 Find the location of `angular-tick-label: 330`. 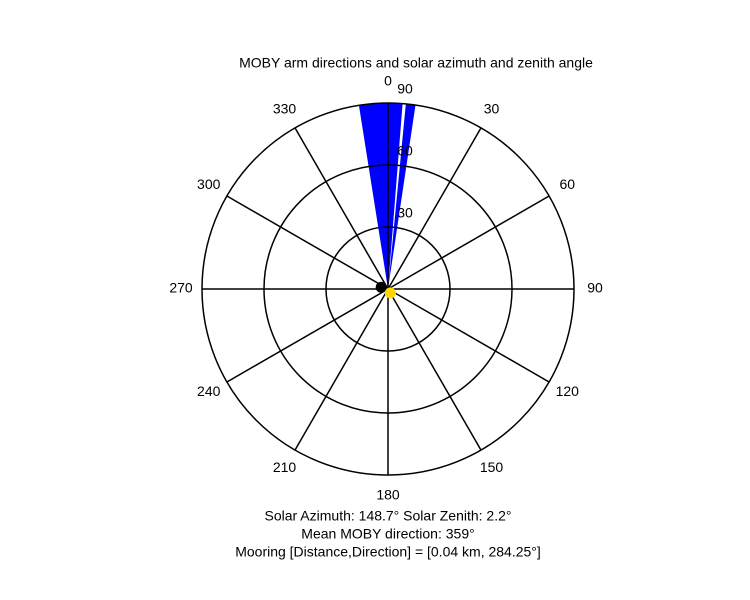

angular-tick-label: 330 is located at coordinates (285, 108).